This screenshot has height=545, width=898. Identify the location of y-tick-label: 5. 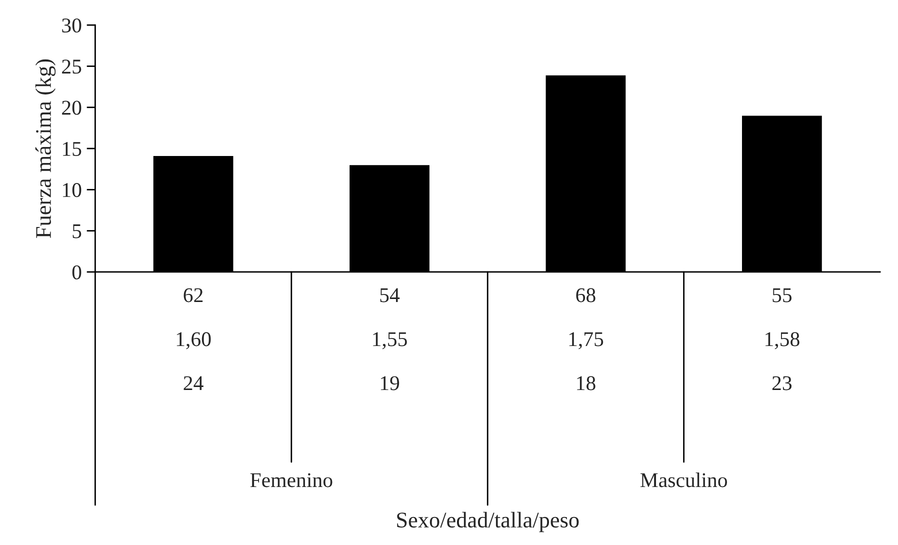
(77, 231).